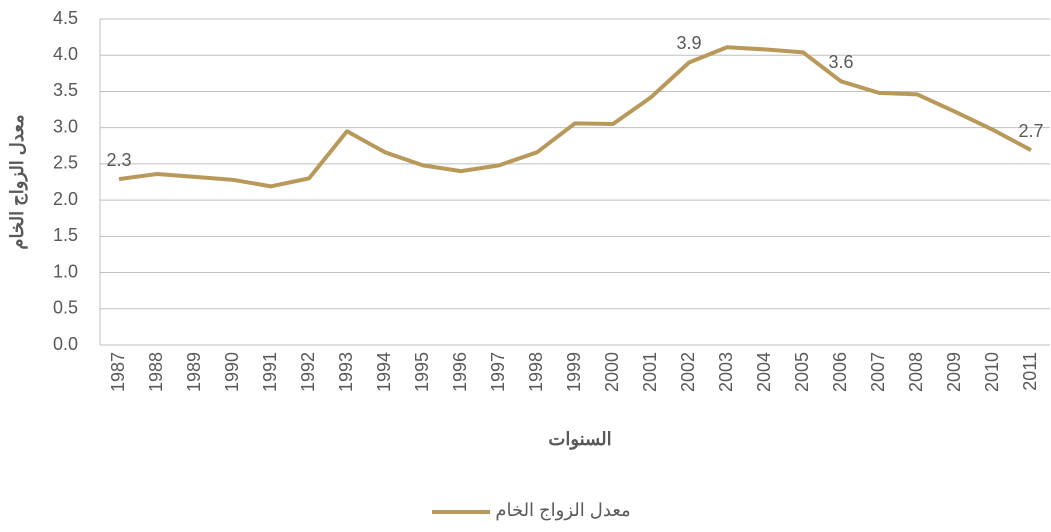  Describe the element at coordinates (65, 54) in the screenshot. I see `y-tick-label: 4.0` at that location.